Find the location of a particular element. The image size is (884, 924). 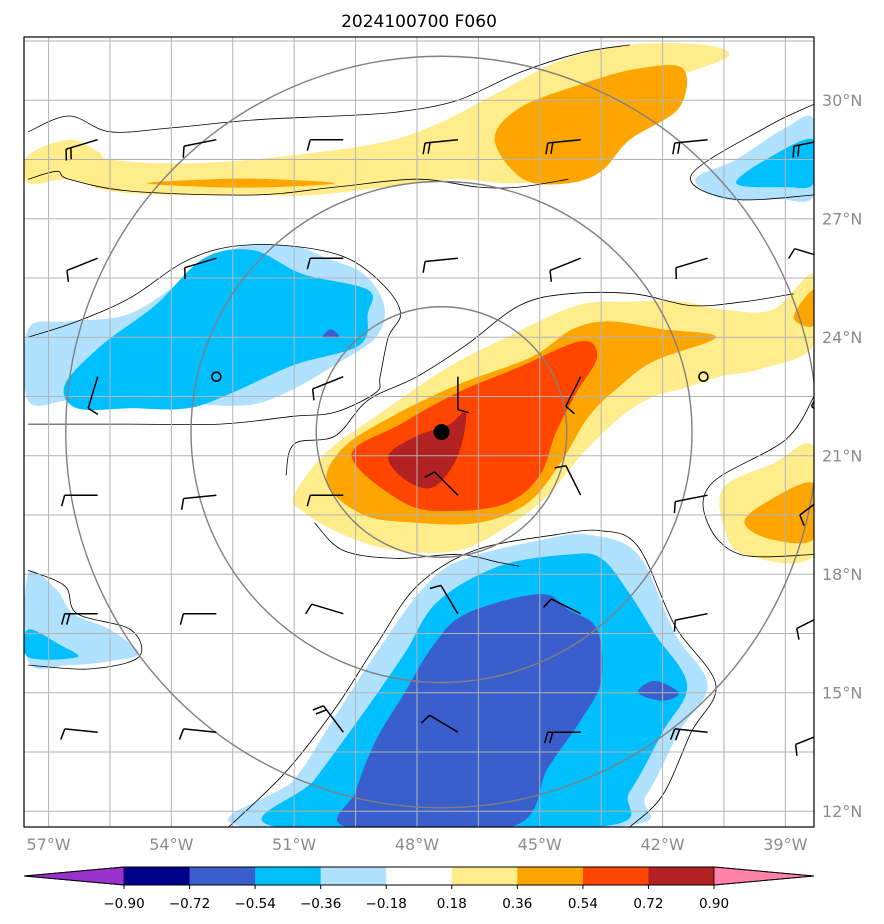

colorbar-tick-label: 0.54 is located at coordinates (583, 904).